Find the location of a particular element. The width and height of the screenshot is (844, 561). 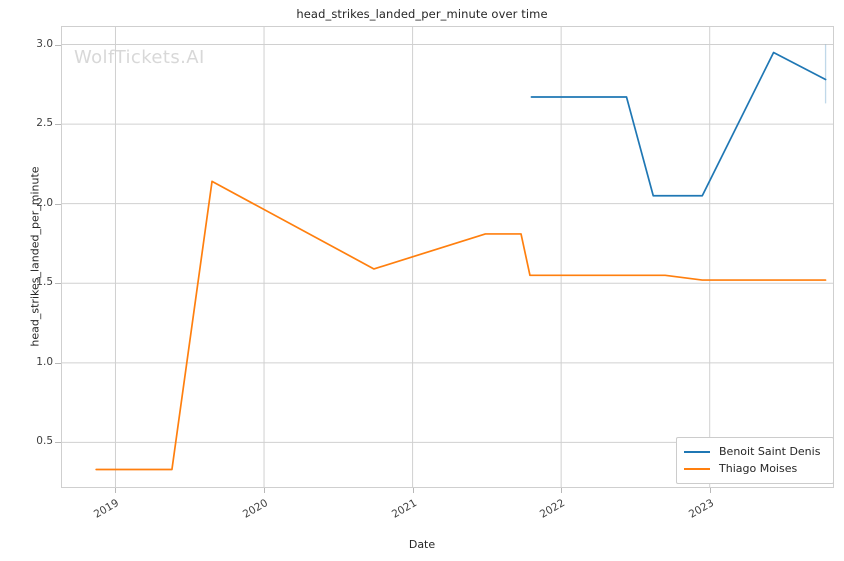

legend-item: Thiago Moises is located at coordinates (755, 468).